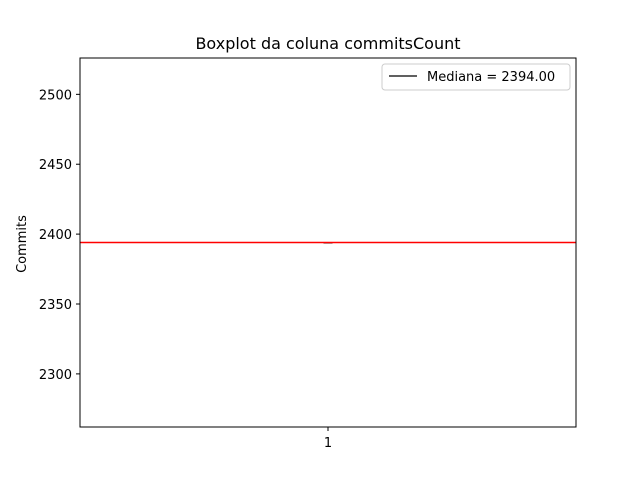  I want to click on y-tick-label: 2300, so click(55, 375).